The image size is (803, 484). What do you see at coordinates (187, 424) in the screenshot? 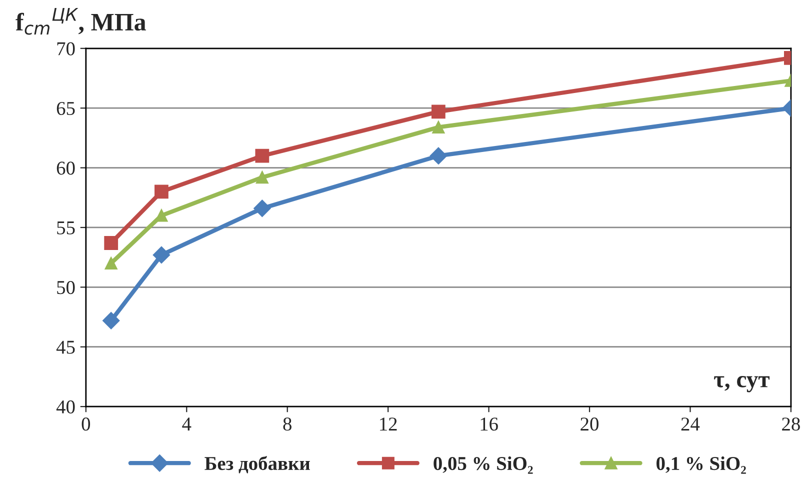
I see `x-tick-label: 4` at bounding box center [187, 424].